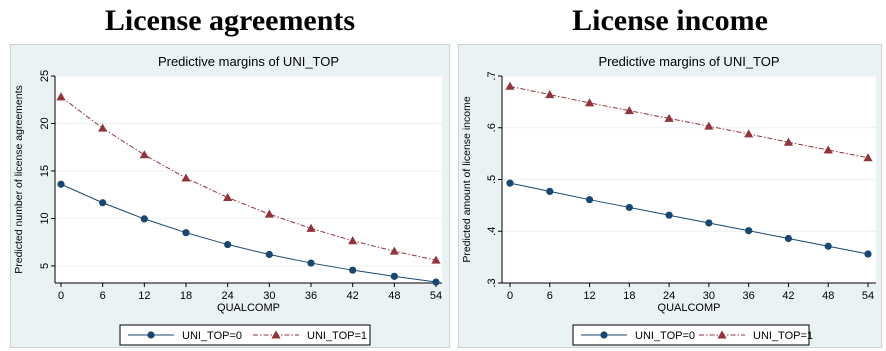 Image resolution: width=886 pixels, height=351 pixels. I want to click on right-figure-title: License income, so click(670, 20).